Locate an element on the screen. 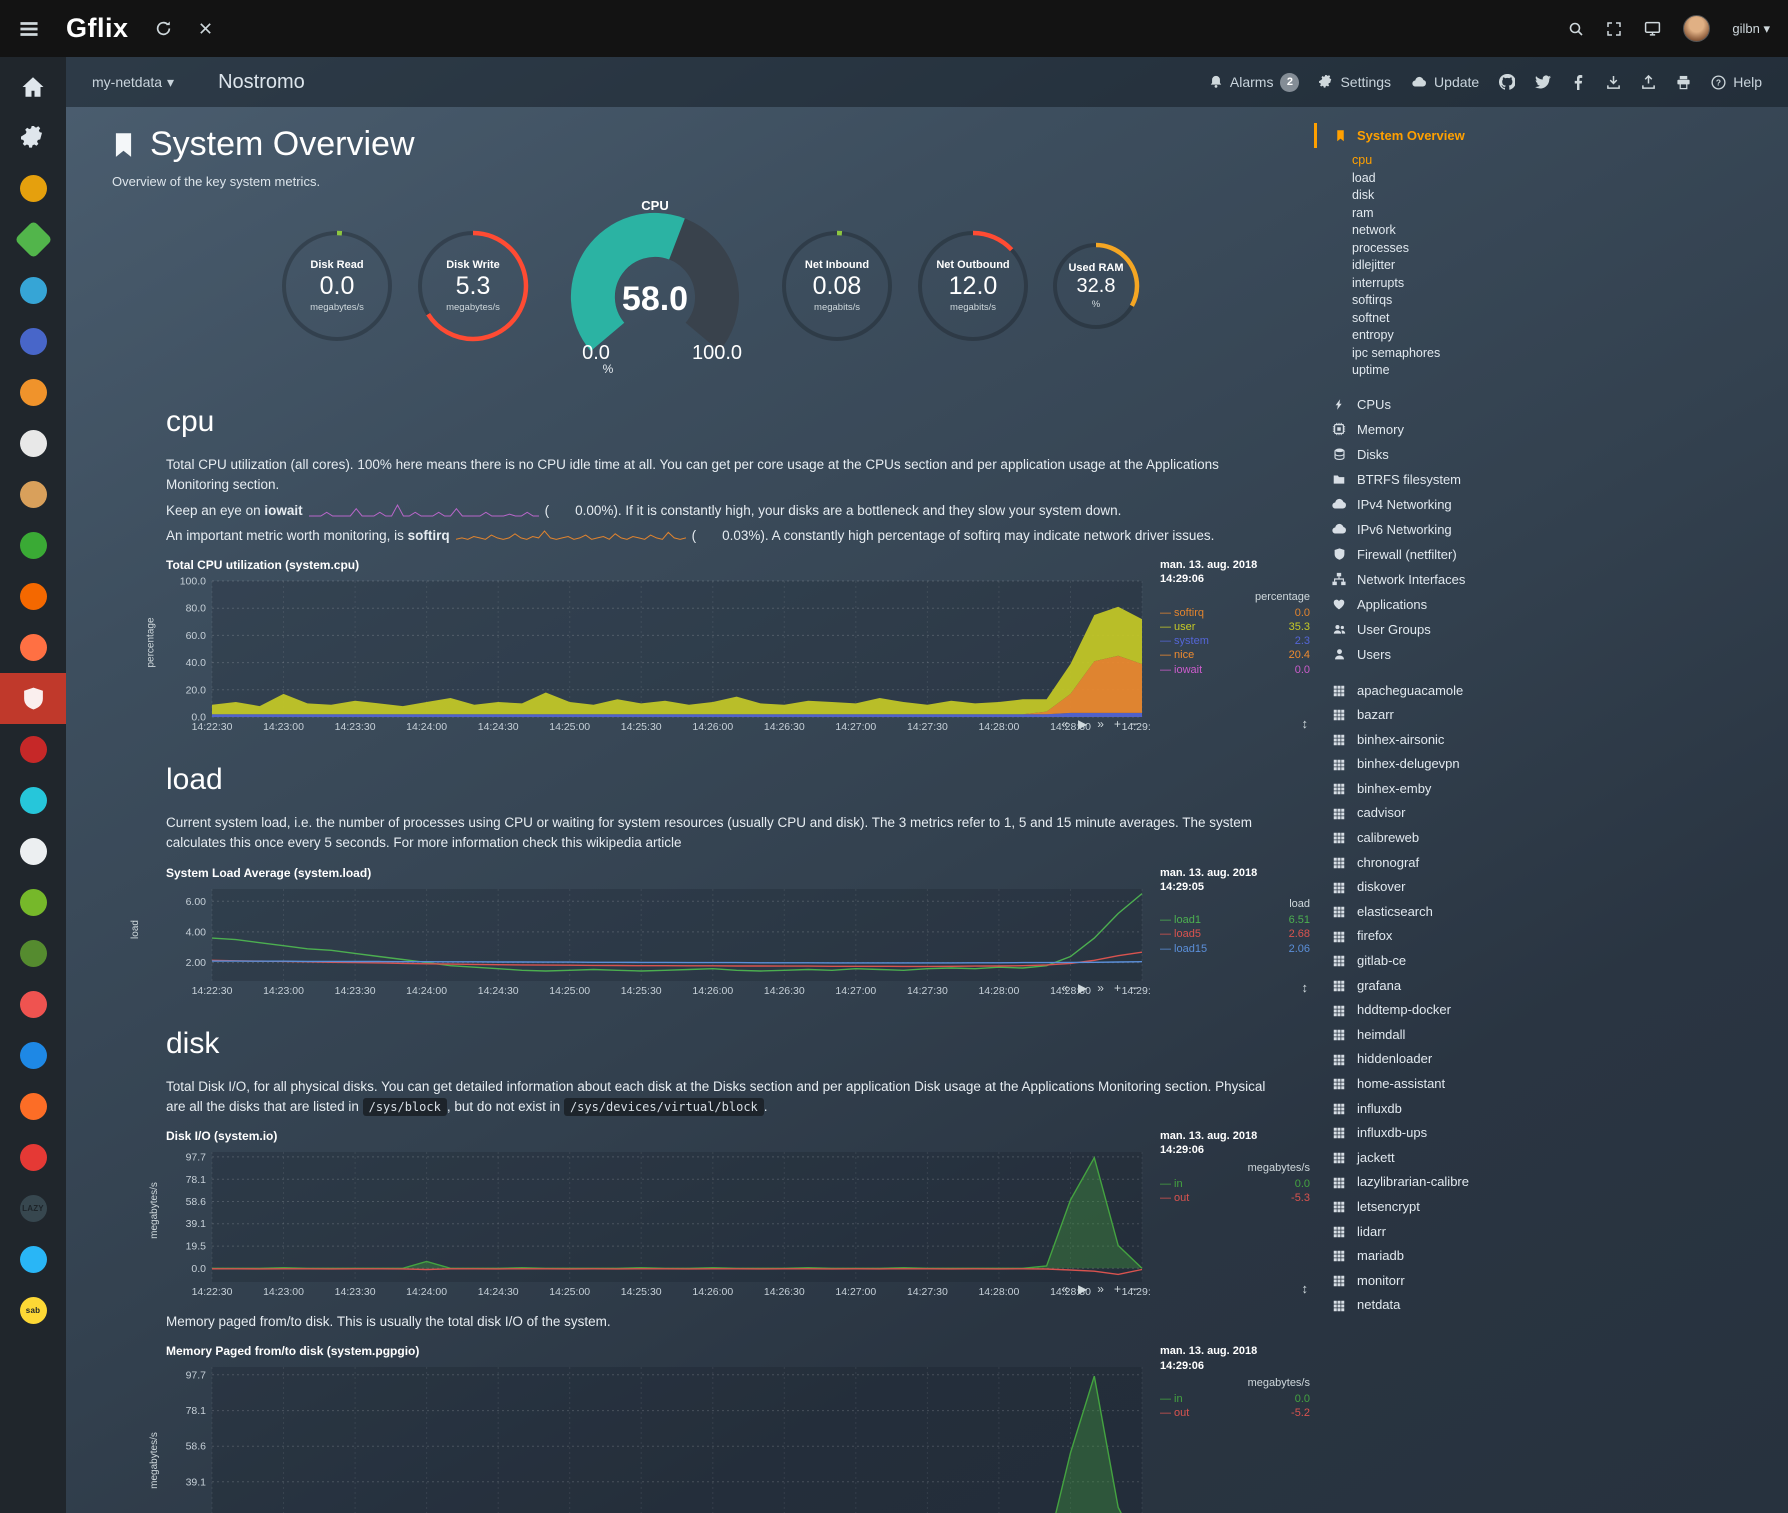  legend-item-load15: — load15 2.06 is located at coordinates (1235, 948).